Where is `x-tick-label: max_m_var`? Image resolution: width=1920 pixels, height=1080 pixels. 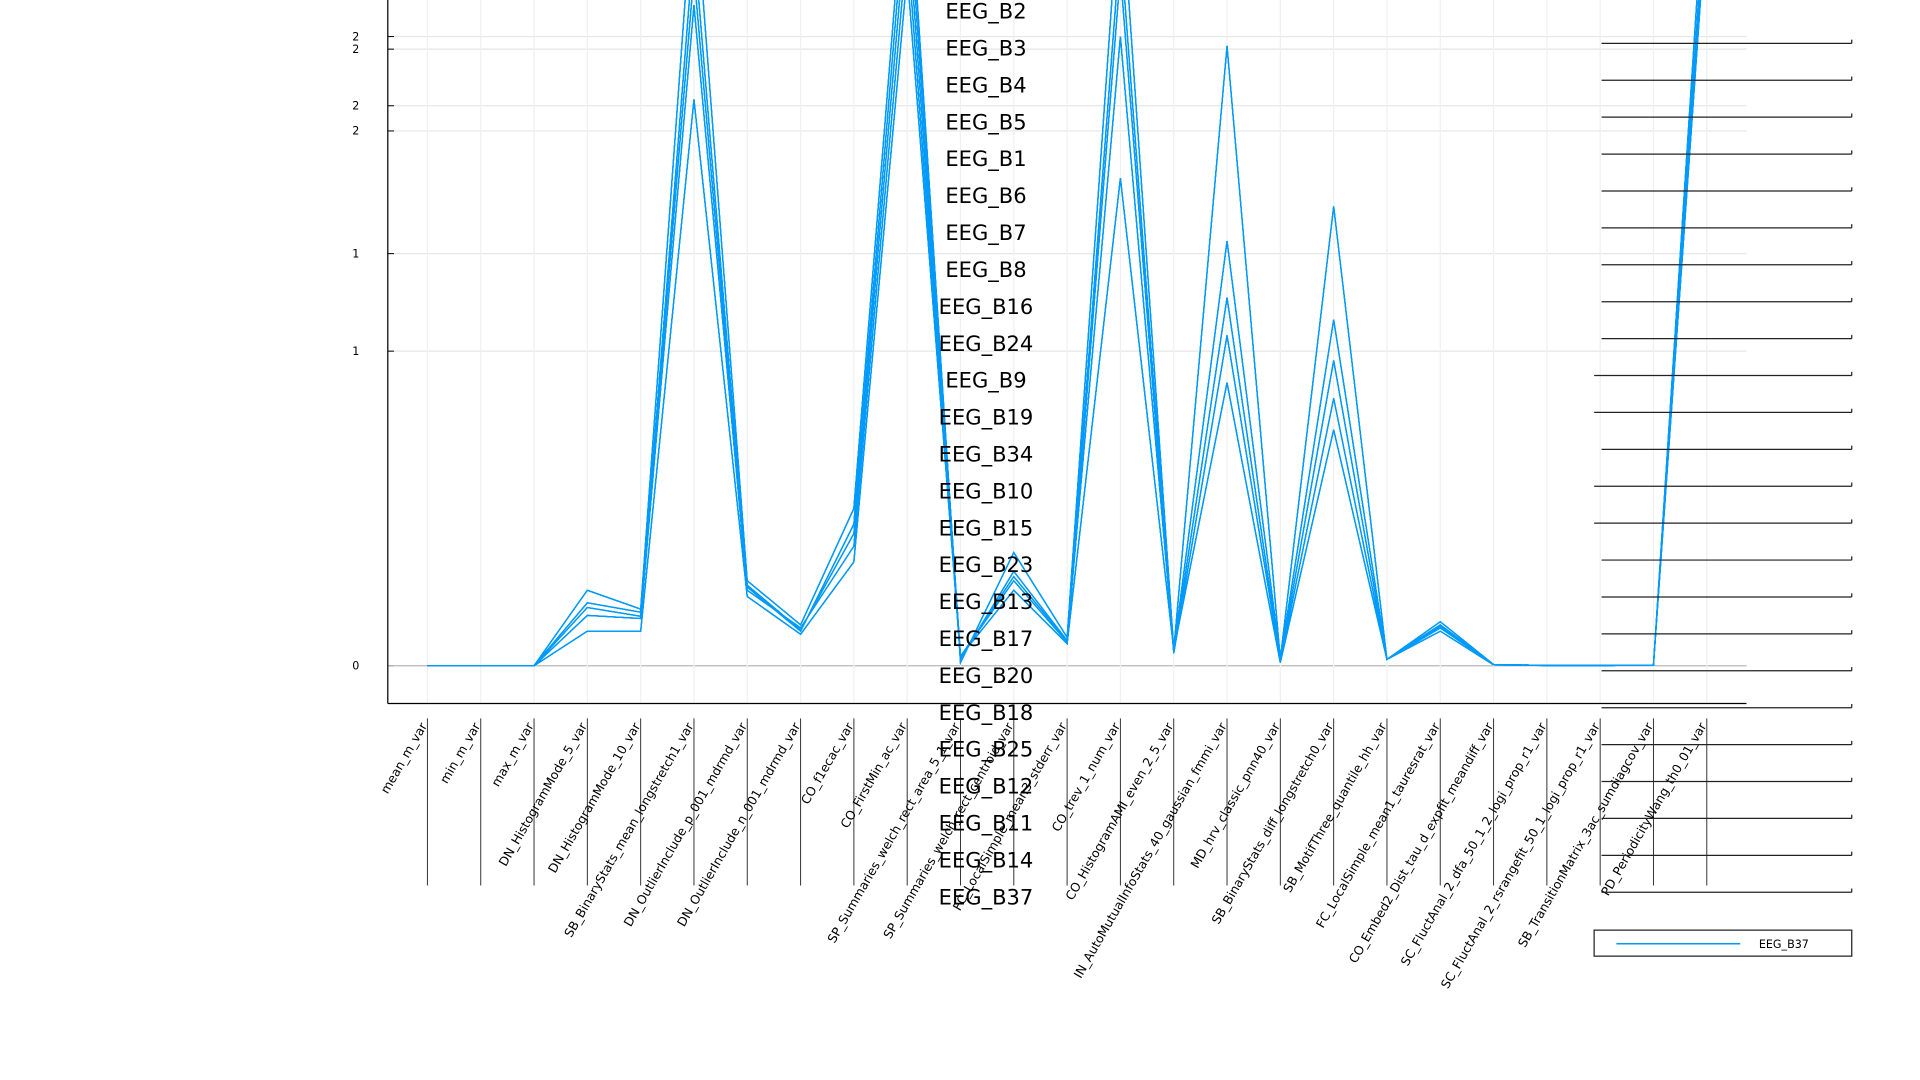
x-tick-label: max_m_var is located at coordinates (513, 754).